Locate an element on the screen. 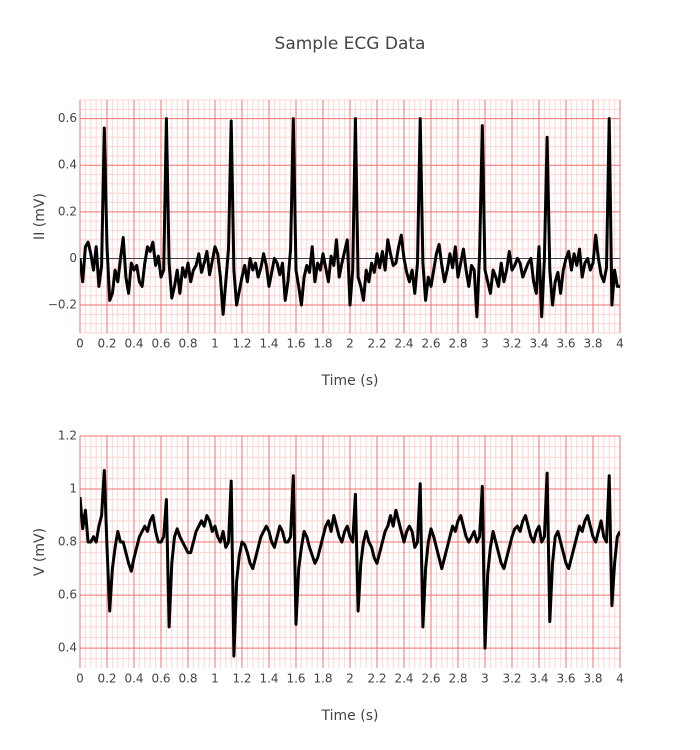  y-tick-label: 0 is located at coordinates (73, 258).